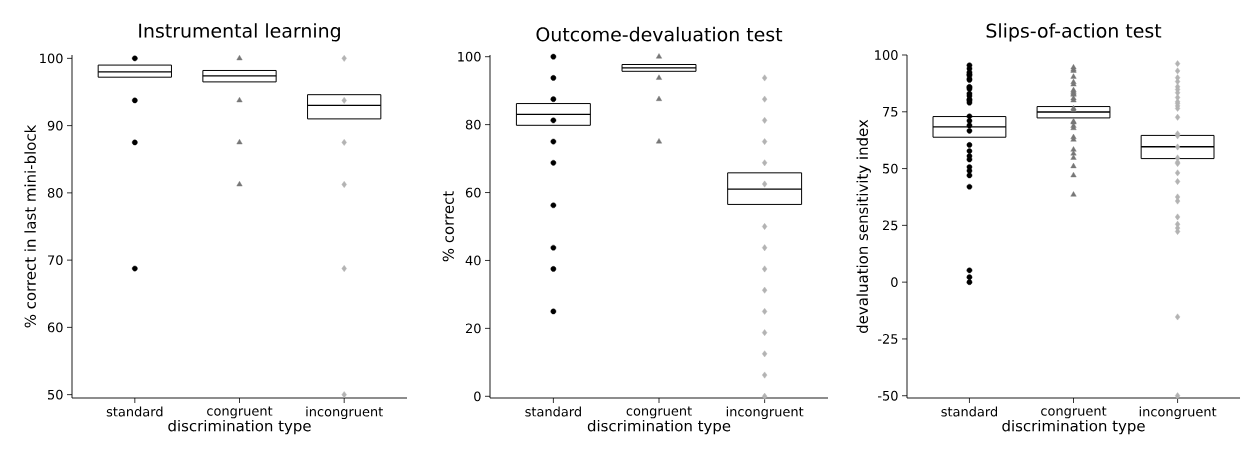 This screenshot has height=452, width=1245. I want to click on chart-title: Instrumental learning, so click(239, 32).